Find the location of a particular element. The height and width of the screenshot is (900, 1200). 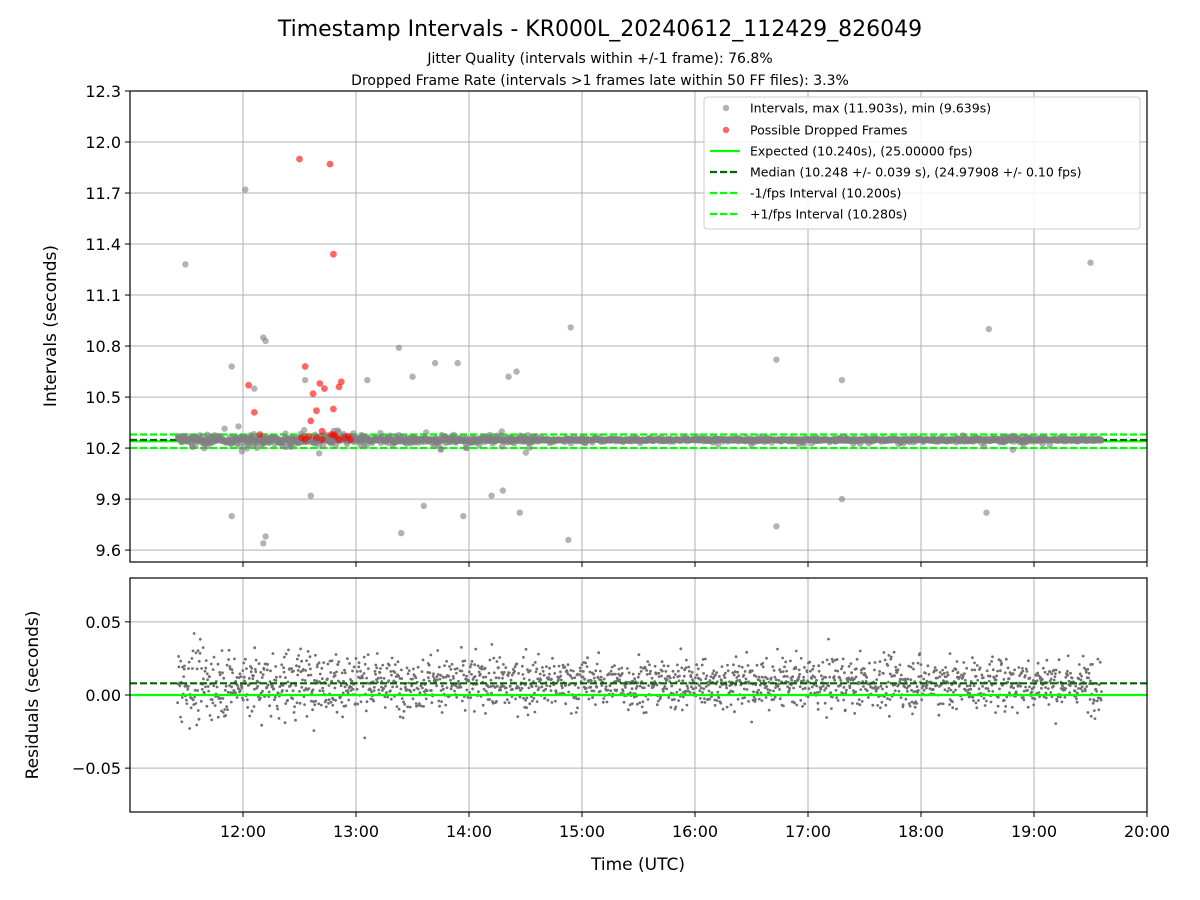

x-tick-label: 20:00 is located at coordinates (1147, 831).